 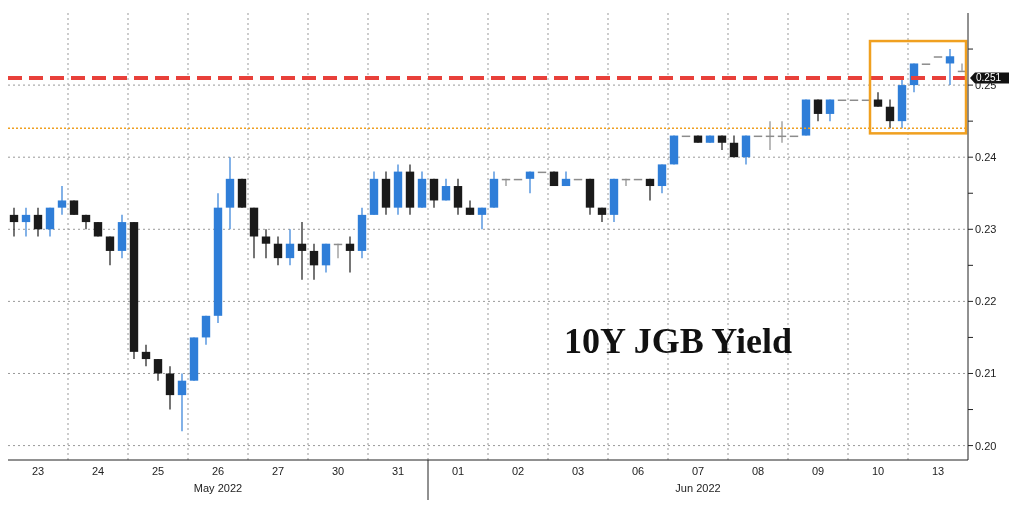 I want to click on x-tick-label: 02, so click(x=518, y=471).